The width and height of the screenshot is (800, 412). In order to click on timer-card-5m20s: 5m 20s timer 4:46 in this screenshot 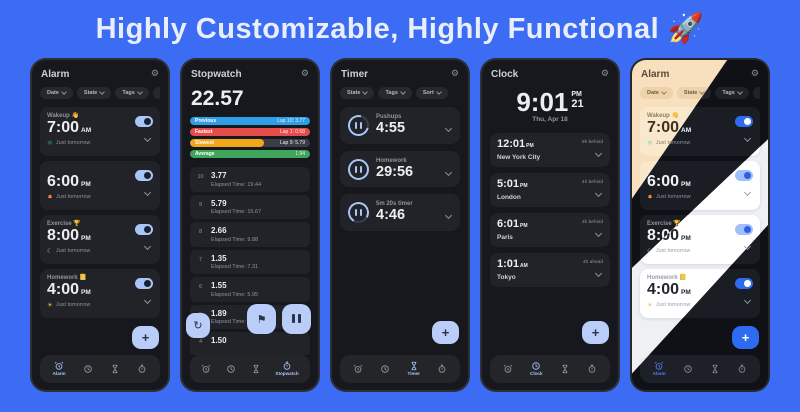, I will do `click(400, 213)`.